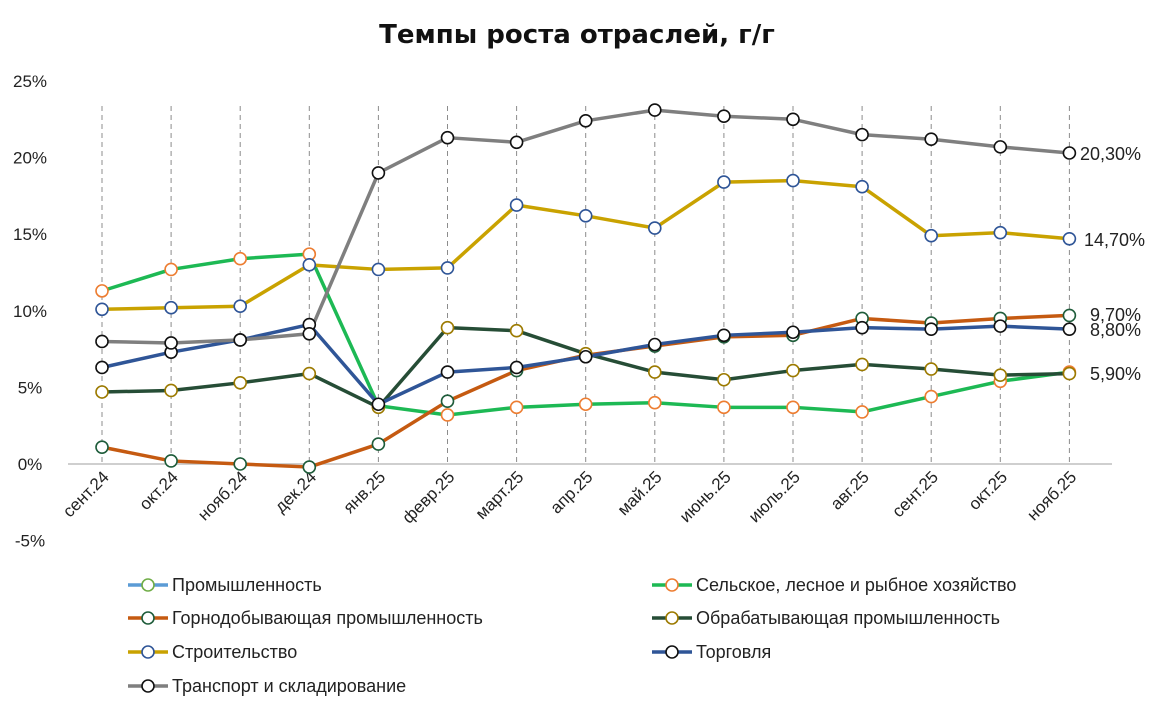 This screenshot has width=1155, height=715. Describe the element at coordinates (577, 35) in the screenshot. I see `chart-title: Темпы роста отраслей, г/г` at that location.